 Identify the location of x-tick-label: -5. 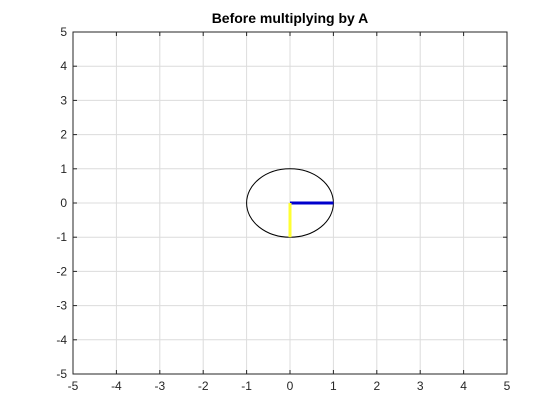
(73, 386).